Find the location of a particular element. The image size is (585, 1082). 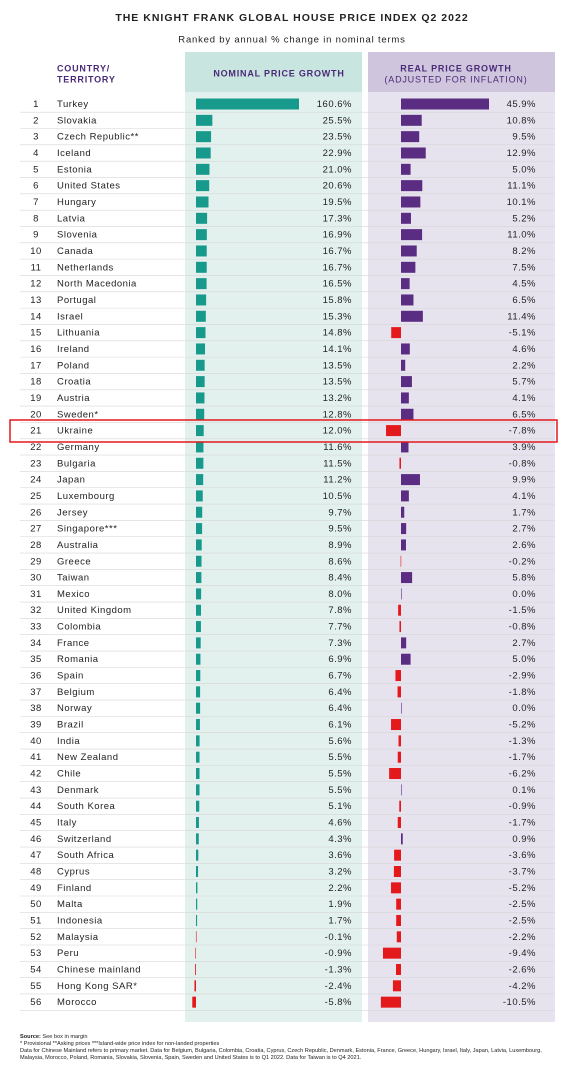

category-label: Morocco is located at coordinates (77, 1002).